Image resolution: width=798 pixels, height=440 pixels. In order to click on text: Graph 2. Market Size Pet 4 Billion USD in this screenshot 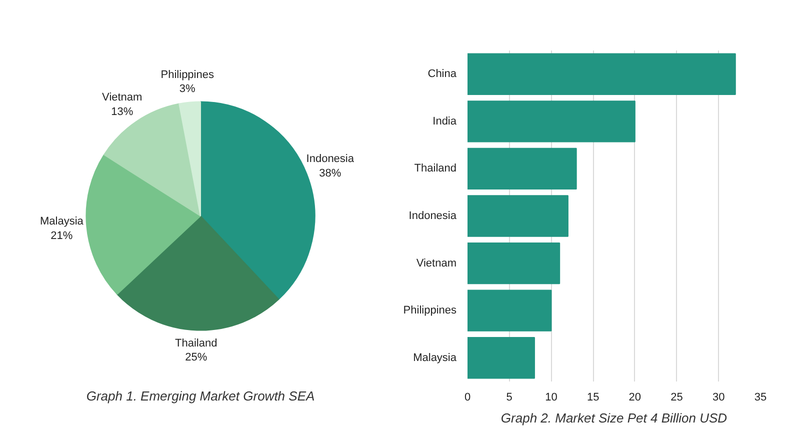, I will do `click(614, 418)`.